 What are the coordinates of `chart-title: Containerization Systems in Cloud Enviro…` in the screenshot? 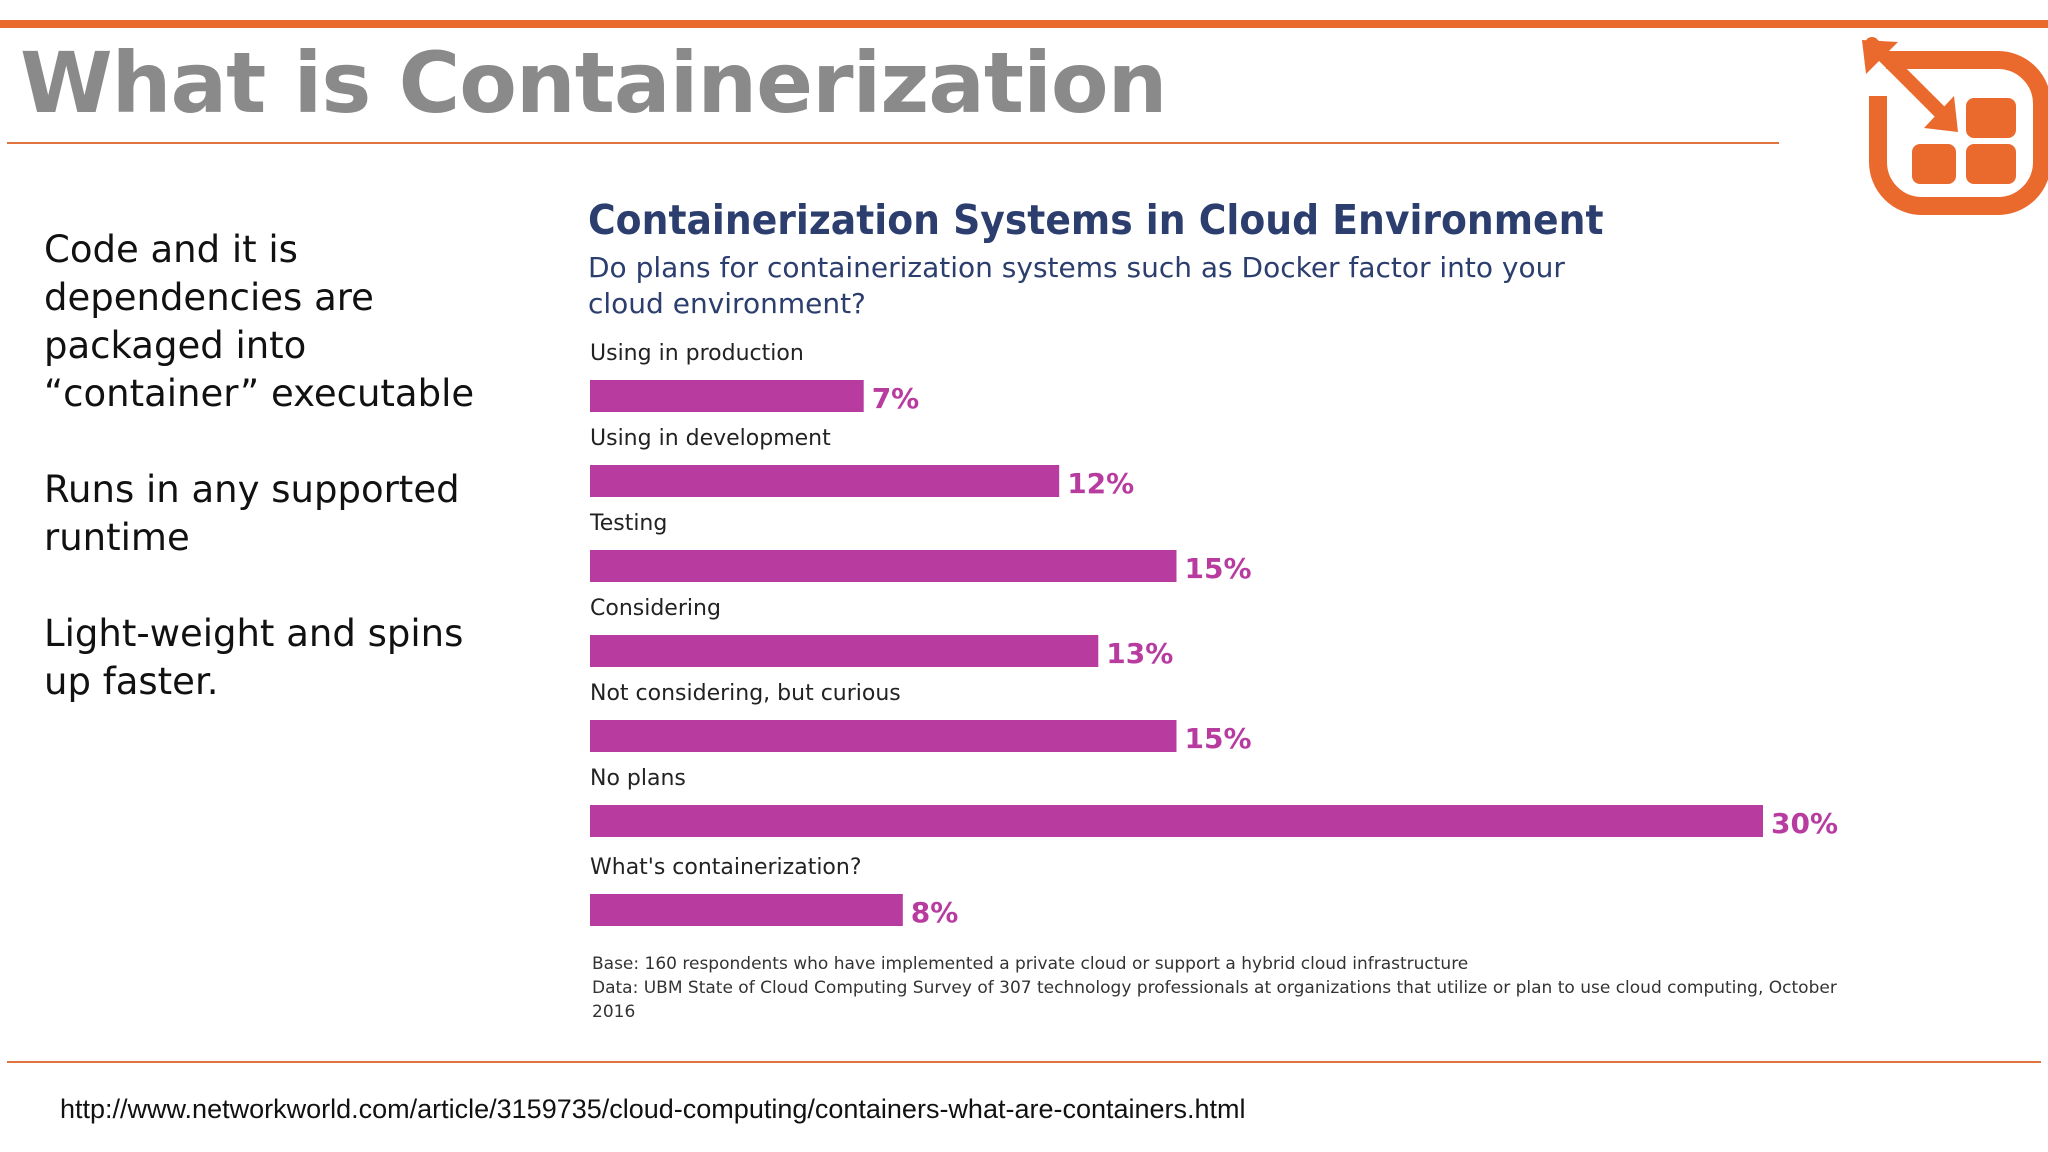 It's located at (1096, 220).